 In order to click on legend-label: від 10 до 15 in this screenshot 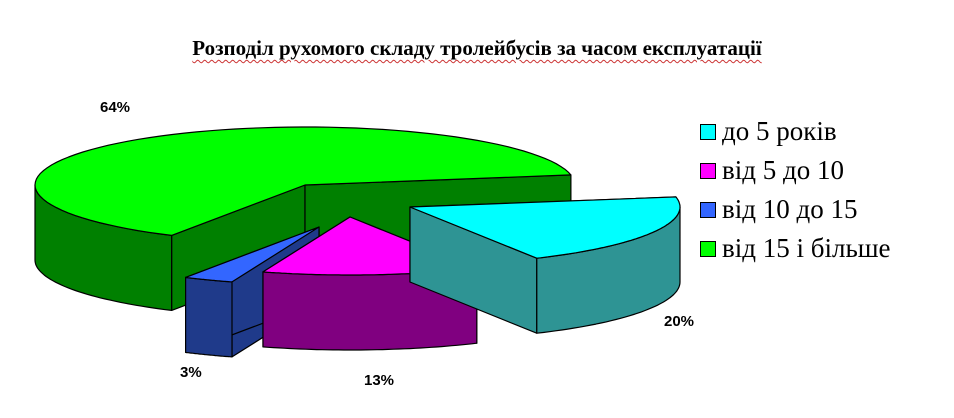, I will do `click(790, 209)`.